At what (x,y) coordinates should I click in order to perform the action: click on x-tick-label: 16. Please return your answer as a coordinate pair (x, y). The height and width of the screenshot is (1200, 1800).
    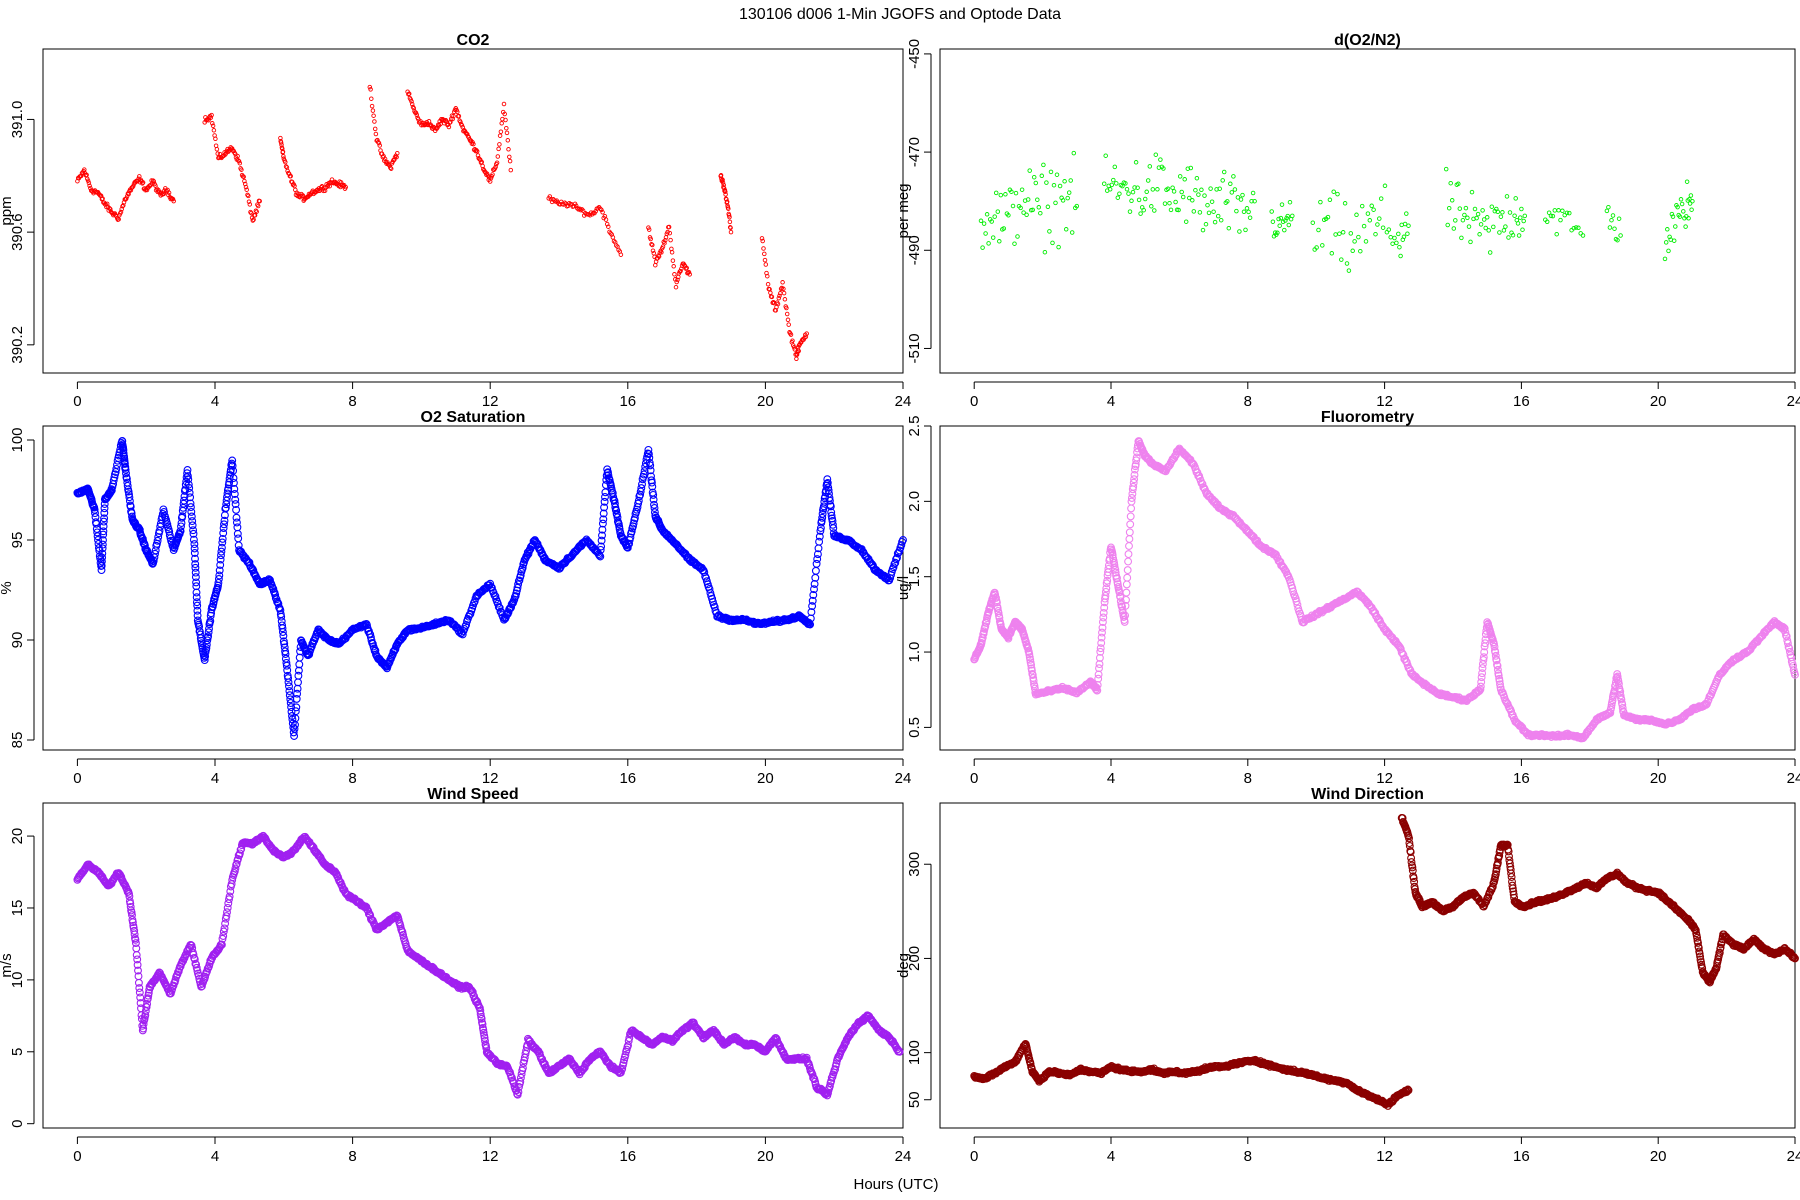
    Looking at the image, I should click on (1521, 1156).